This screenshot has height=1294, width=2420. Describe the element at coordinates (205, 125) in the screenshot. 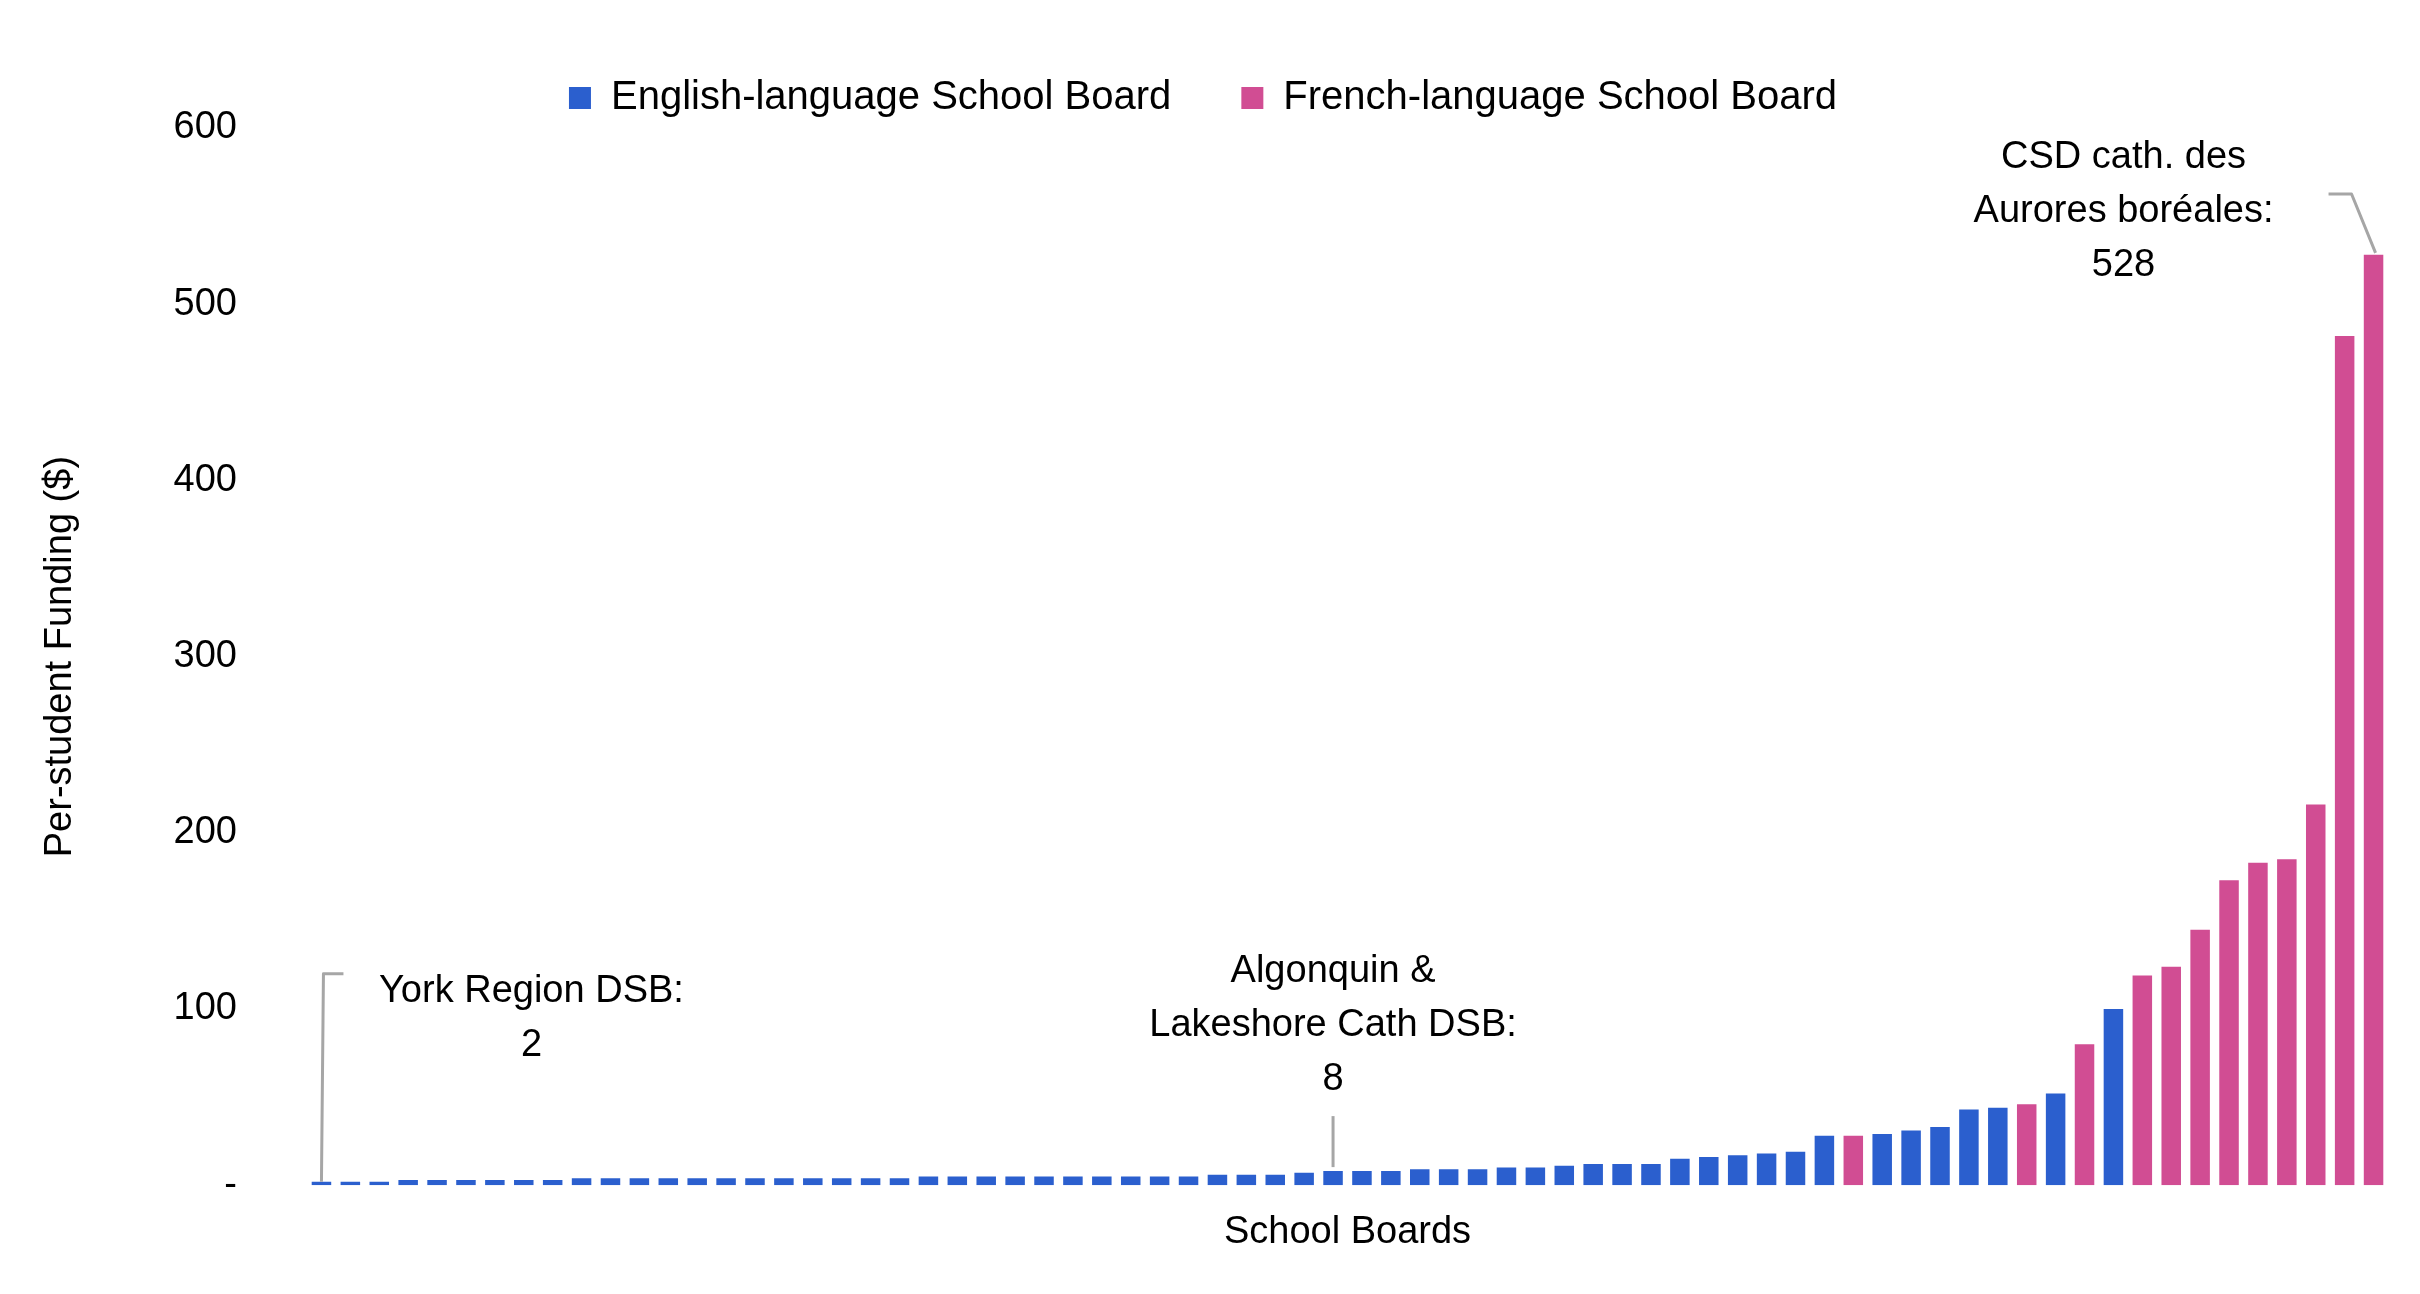

I see `y-tick-label: 600` at that location.